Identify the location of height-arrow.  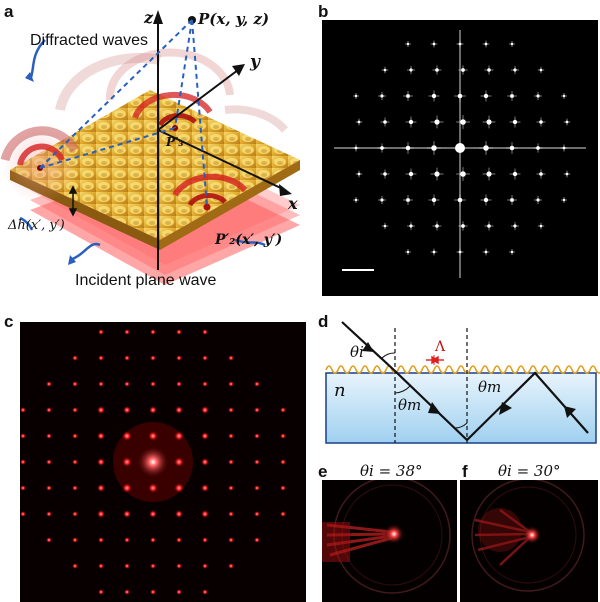
(73, 201).